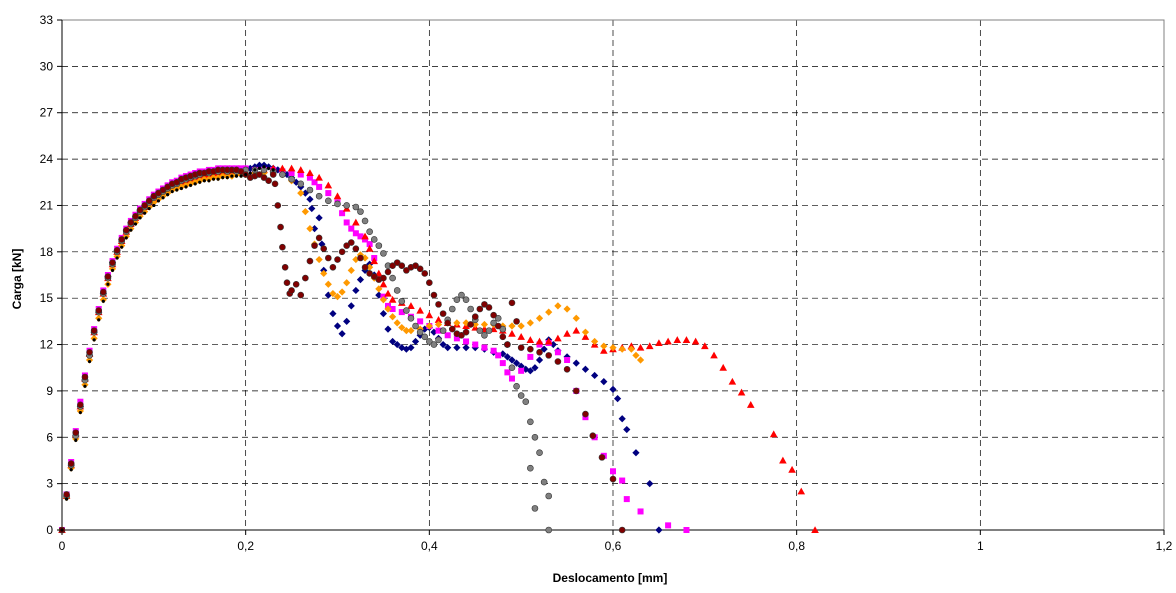 The image size is (1176, 593). I want to click on y-tick-label: 27, so click(47, 113).